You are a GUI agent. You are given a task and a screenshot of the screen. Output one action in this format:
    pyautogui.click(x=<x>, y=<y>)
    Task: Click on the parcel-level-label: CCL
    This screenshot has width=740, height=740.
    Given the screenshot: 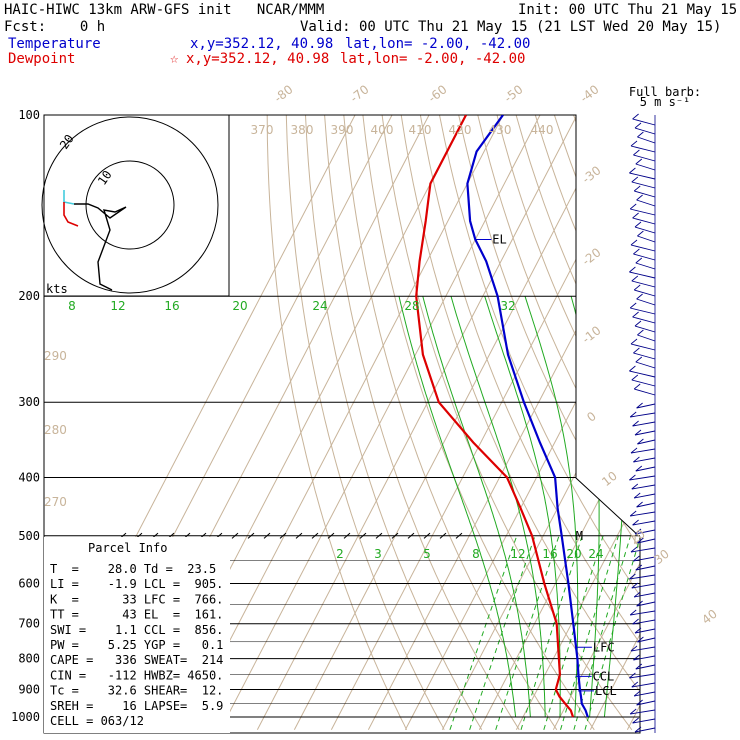 What is the action you would take?
    pyautogui.click(x=604, y=676)
    